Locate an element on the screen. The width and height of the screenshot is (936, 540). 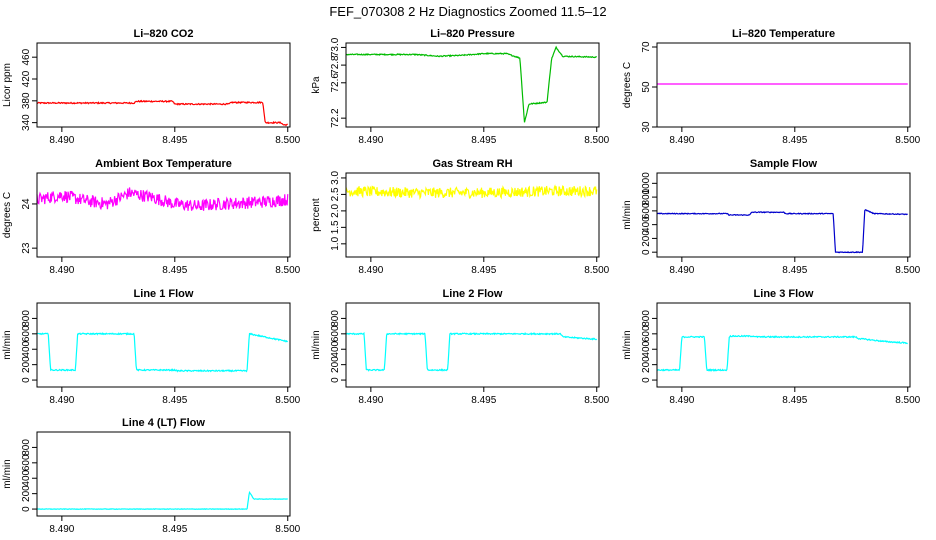
y-axis-label: Licor ppm is located at coordinates (7, 85).